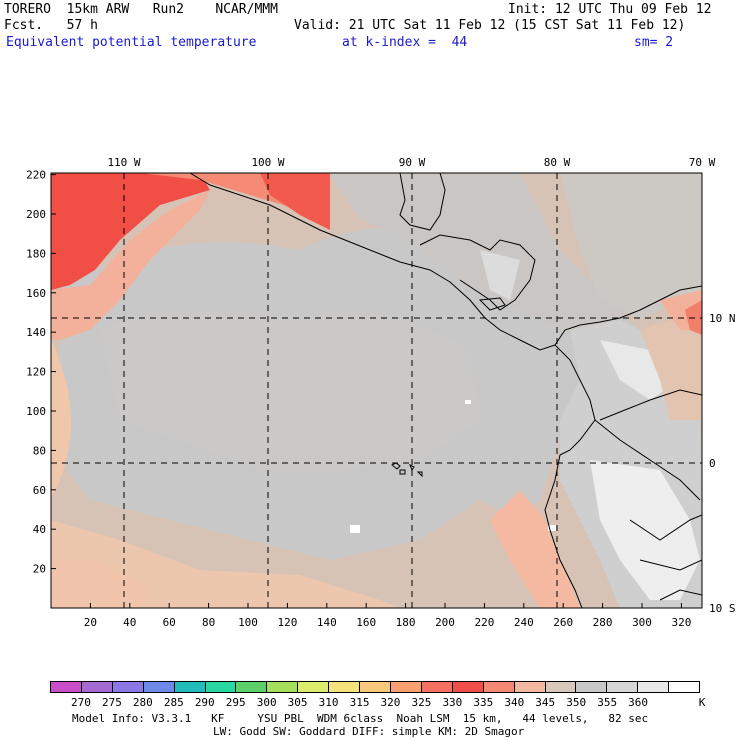 The image size is (740, 740). I want to click on colorbar, so click(375, 687).